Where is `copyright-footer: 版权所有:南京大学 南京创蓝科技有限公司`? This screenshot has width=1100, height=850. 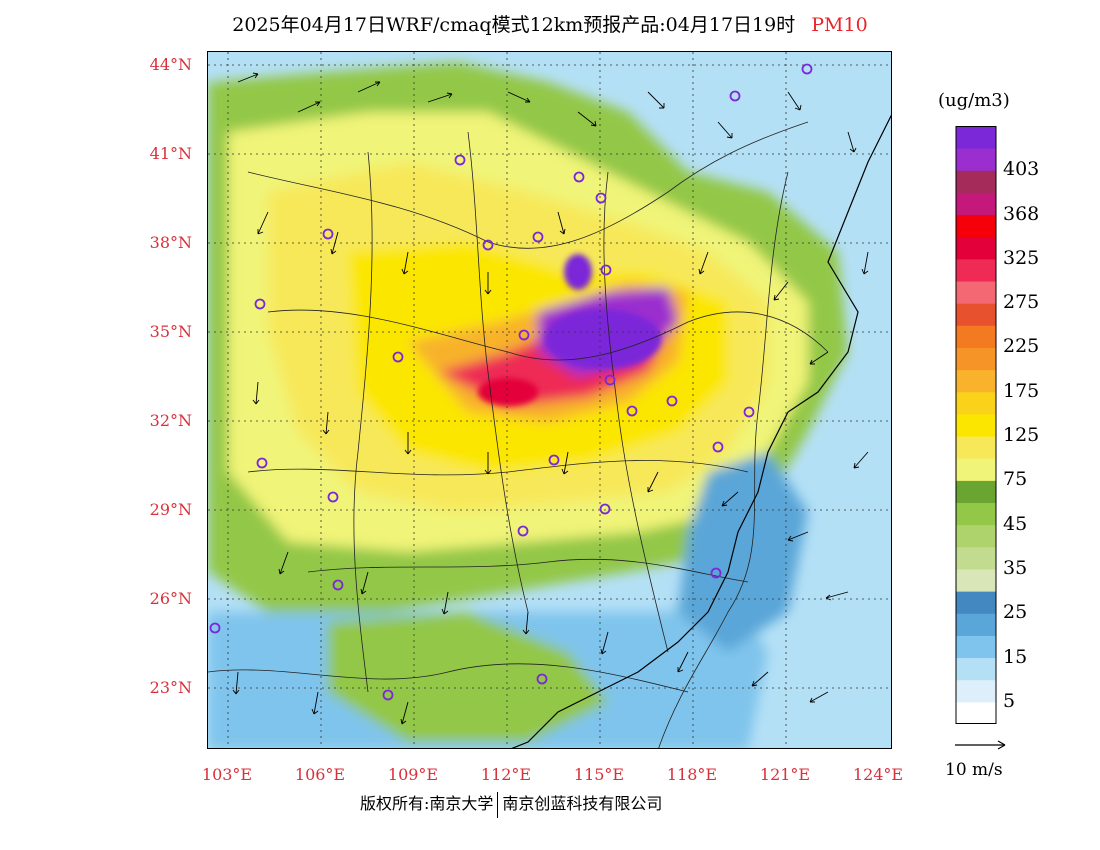 copyright-footer: 版权所有:南京大学 南京创蓝科技有限公司 is located at coordinates (511, 804).